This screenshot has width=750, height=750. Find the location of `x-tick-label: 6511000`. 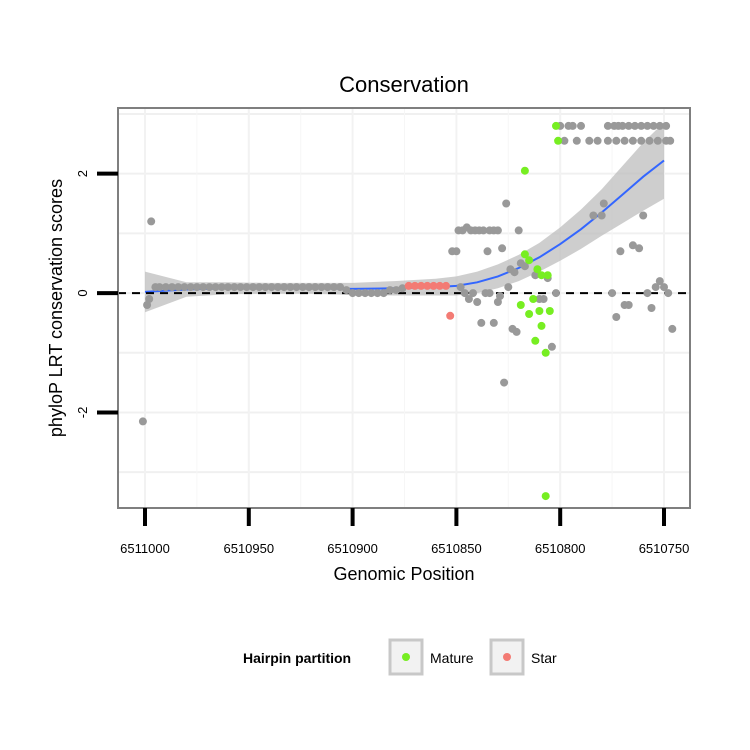

x-tick-label: 6511000 is located at coordinates (145, 548).